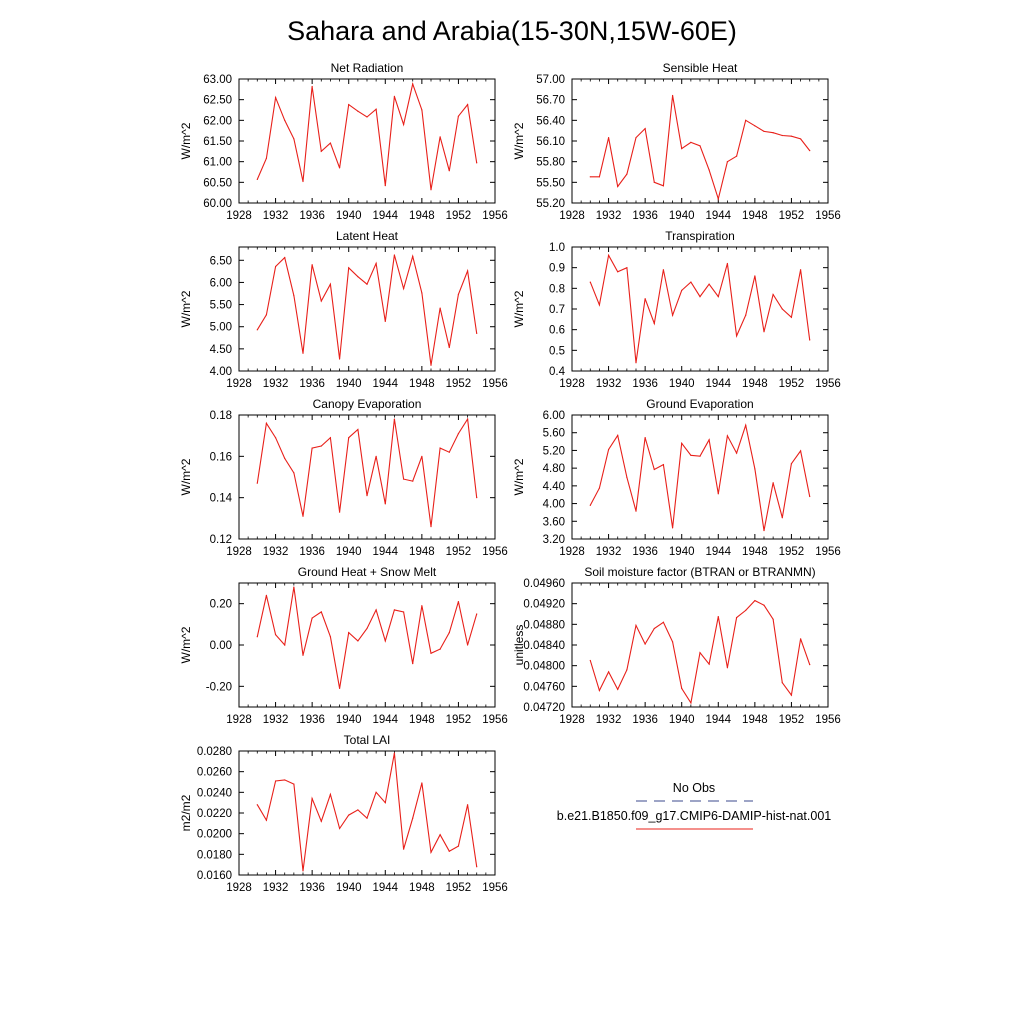 The width and height of the screenshot is (1024, 1024). What do you see at coordinates (554, 505) in the screenshot?
I see `y-tick-label: 4.00` at bounding box center [554, 505].